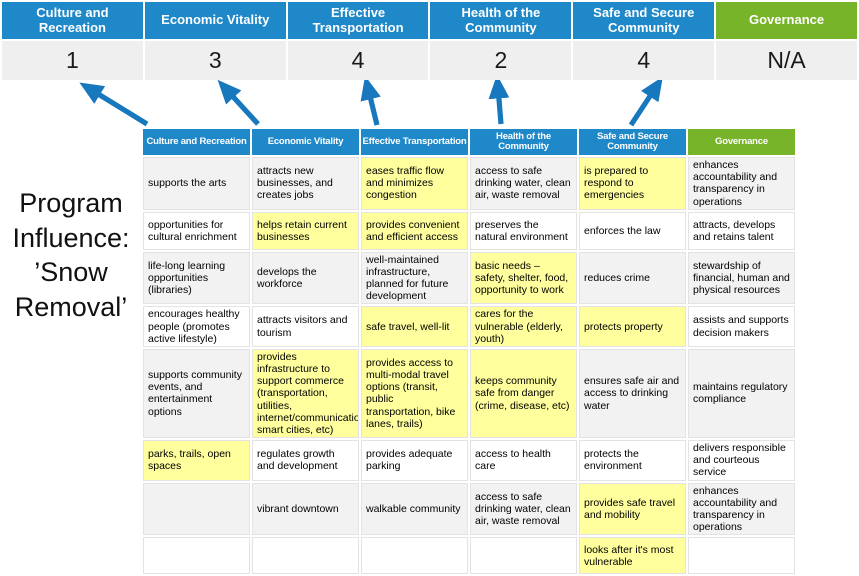 The width and height of the screenshot is (859, 576). I want to click on summary-header-effective-transportation: Effective Transportation, so click(358, 20).